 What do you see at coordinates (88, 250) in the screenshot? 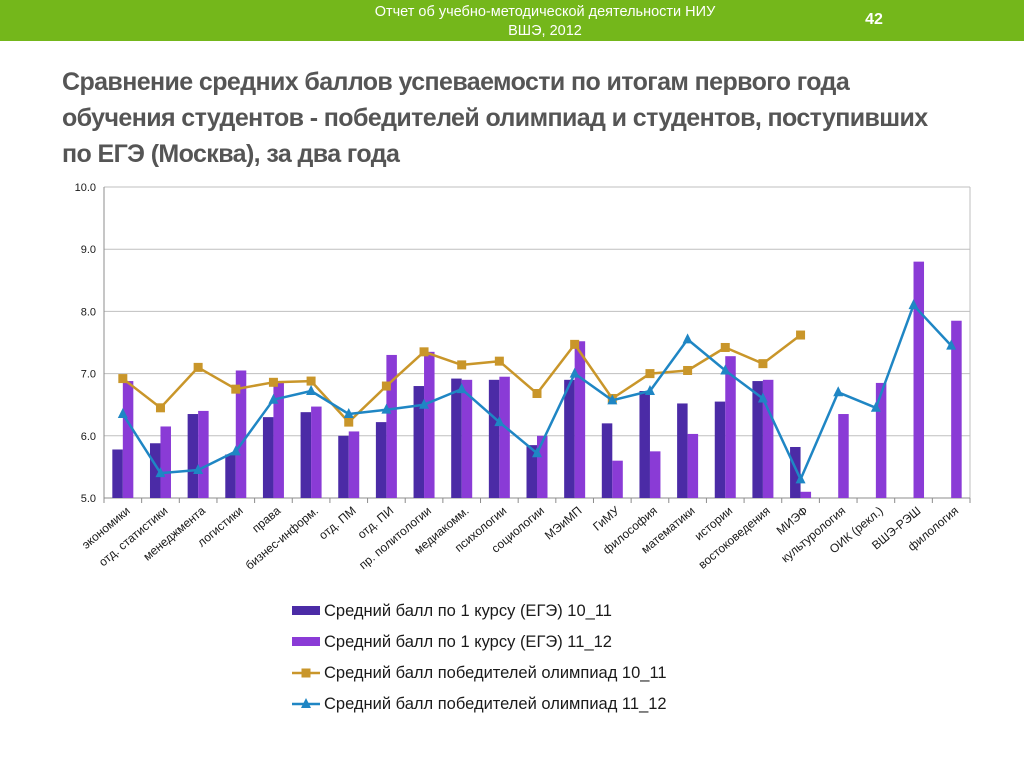
I see `y-tick-label: 9.0` at bounding box center [88, 250].